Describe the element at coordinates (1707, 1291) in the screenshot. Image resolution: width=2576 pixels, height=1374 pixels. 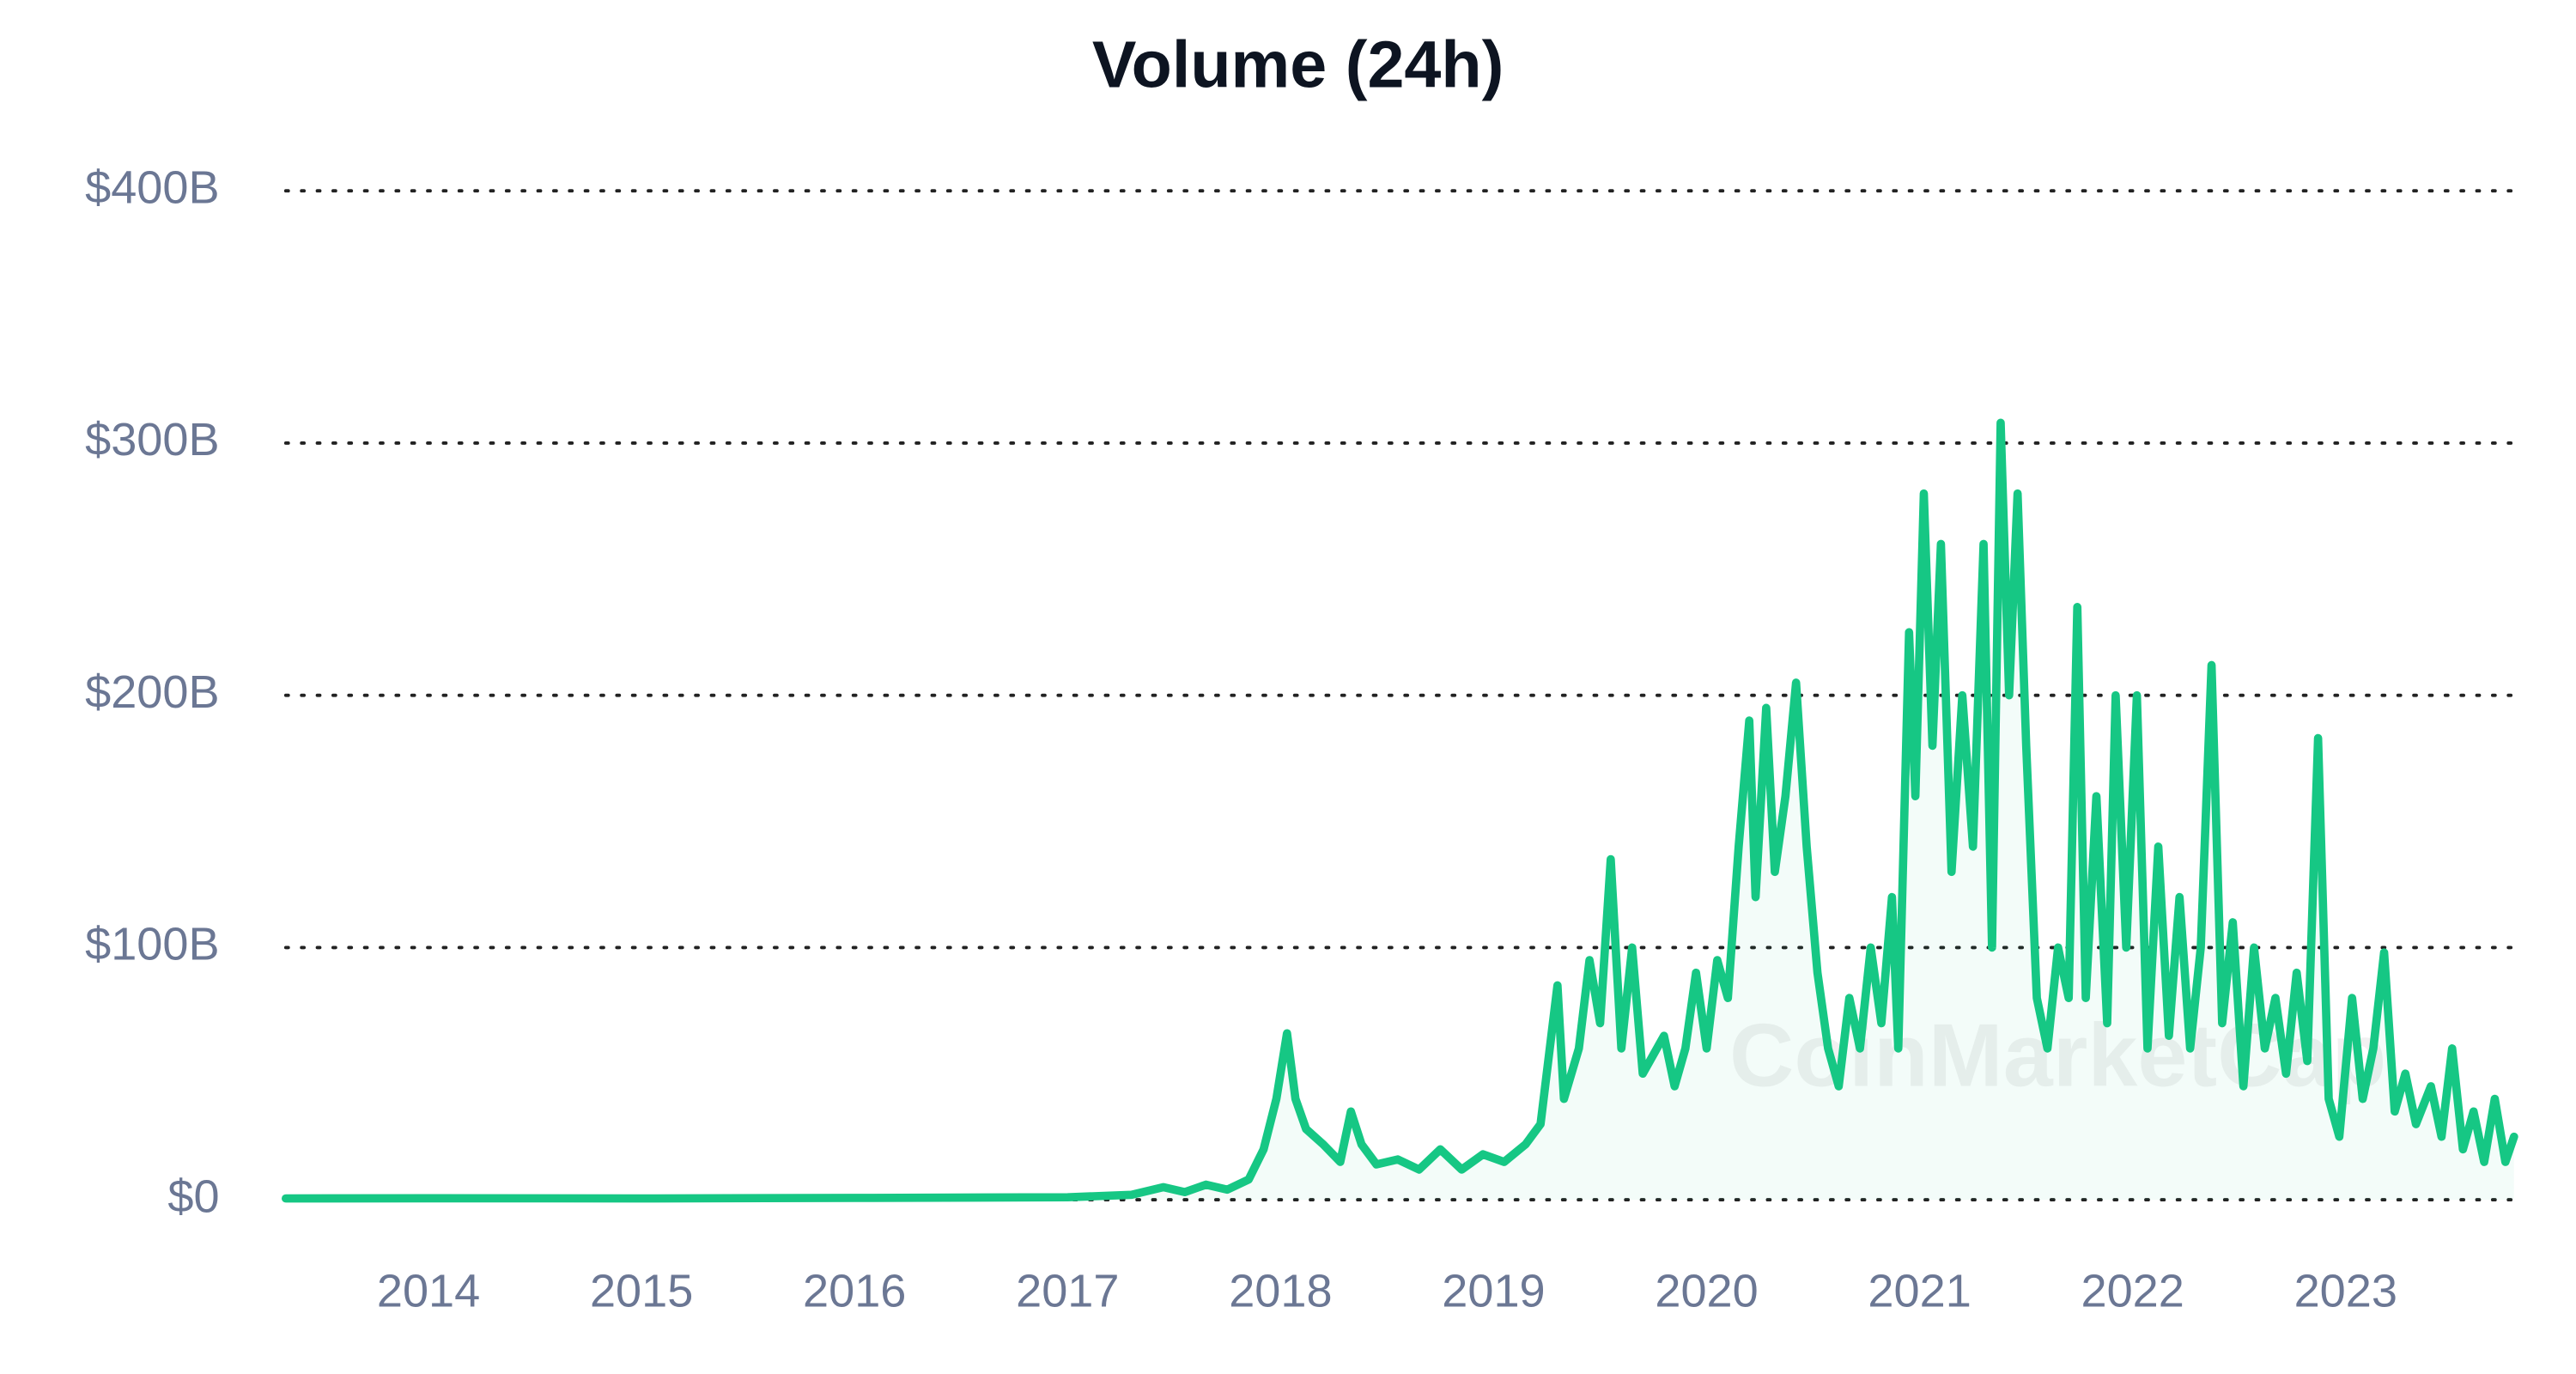
I see `x-tick-label: 2020` at that location.